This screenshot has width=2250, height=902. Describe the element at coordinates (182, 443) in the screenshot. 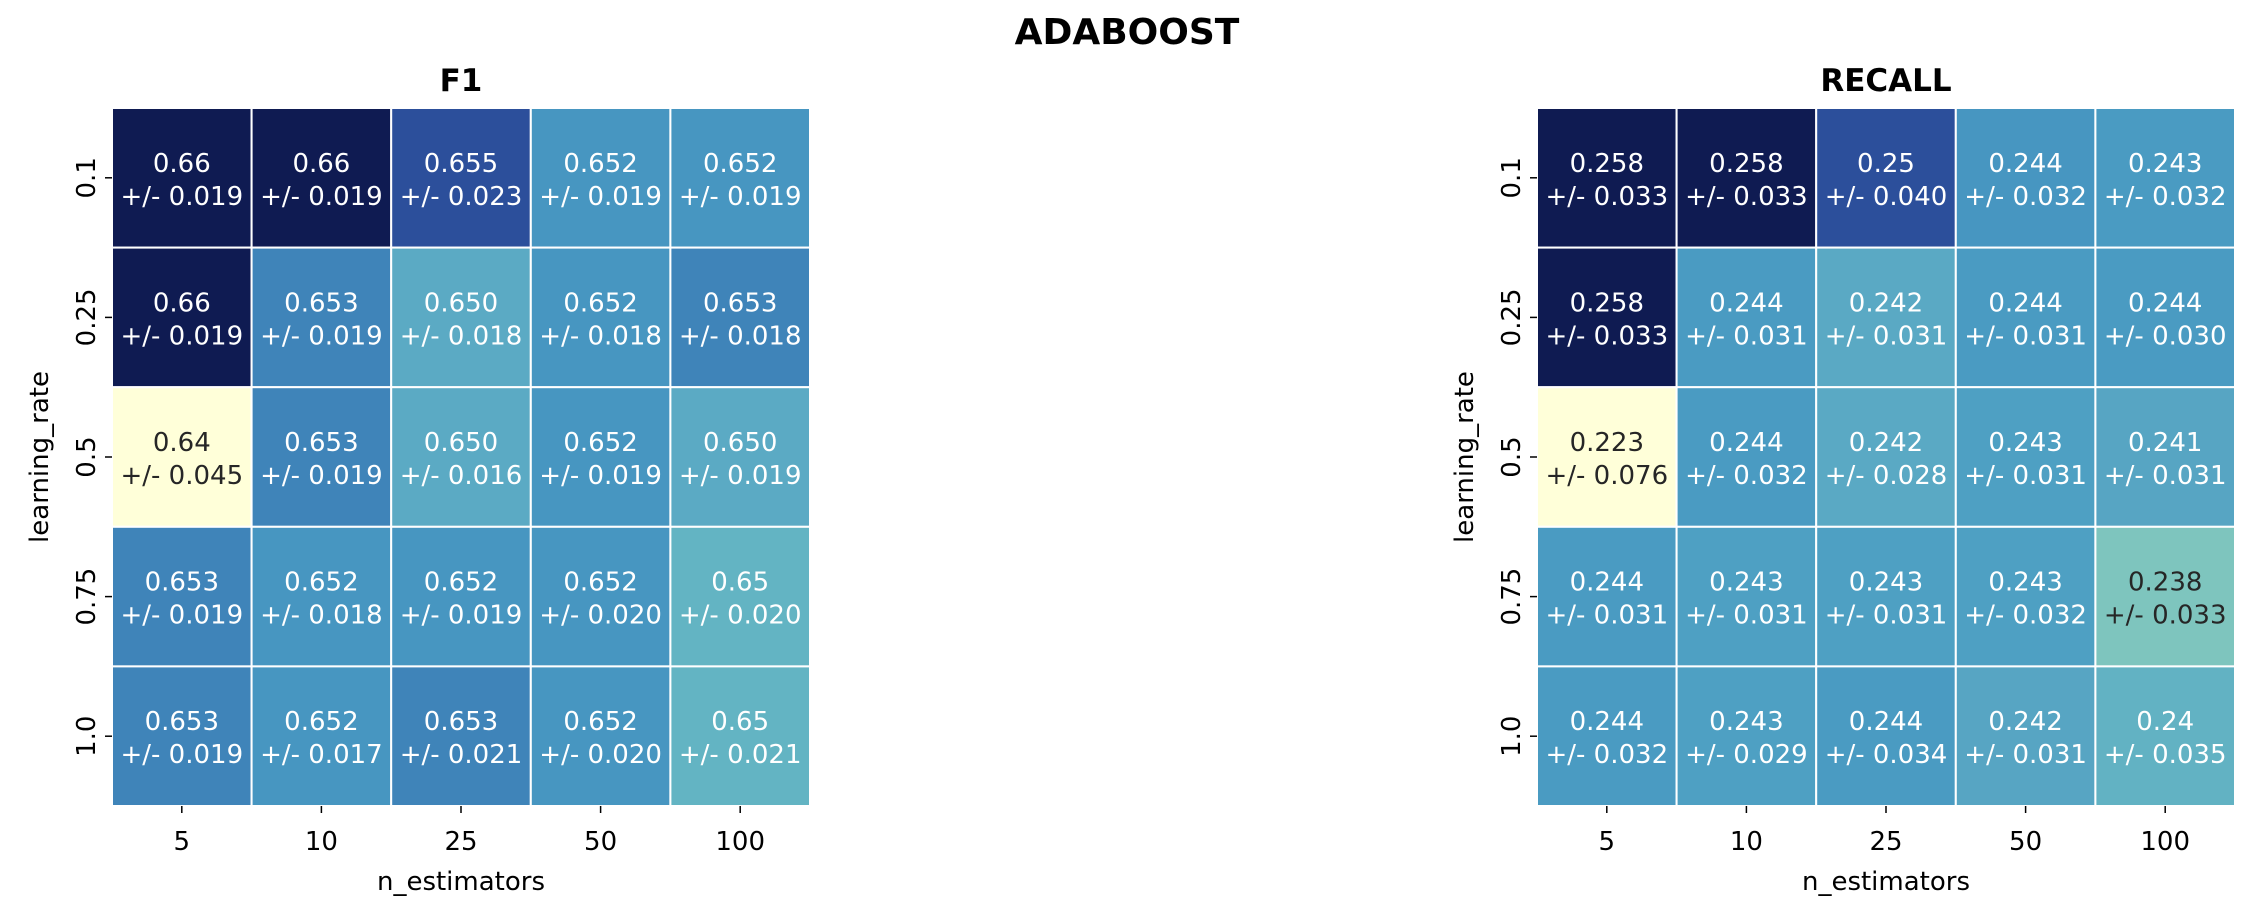

I see `cell-value-label: 0.64` at that location.